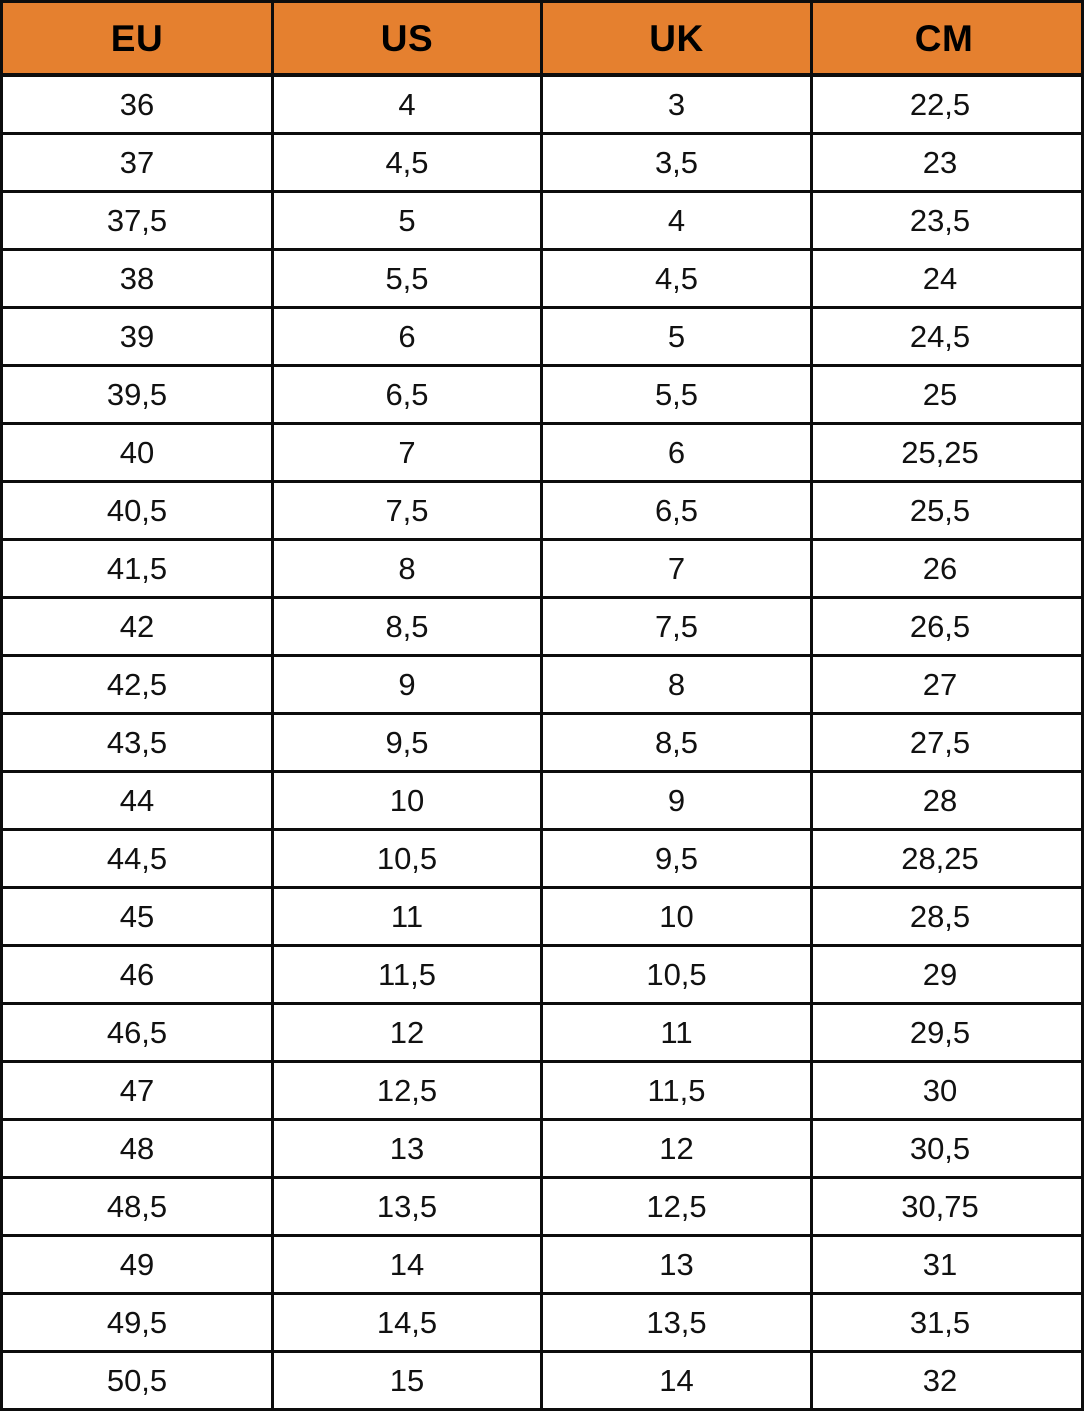  What do you see at coordinates (137, 1091) in the screenshot?
I see `cell-eu: 47` at bounding box center [137, 1091].